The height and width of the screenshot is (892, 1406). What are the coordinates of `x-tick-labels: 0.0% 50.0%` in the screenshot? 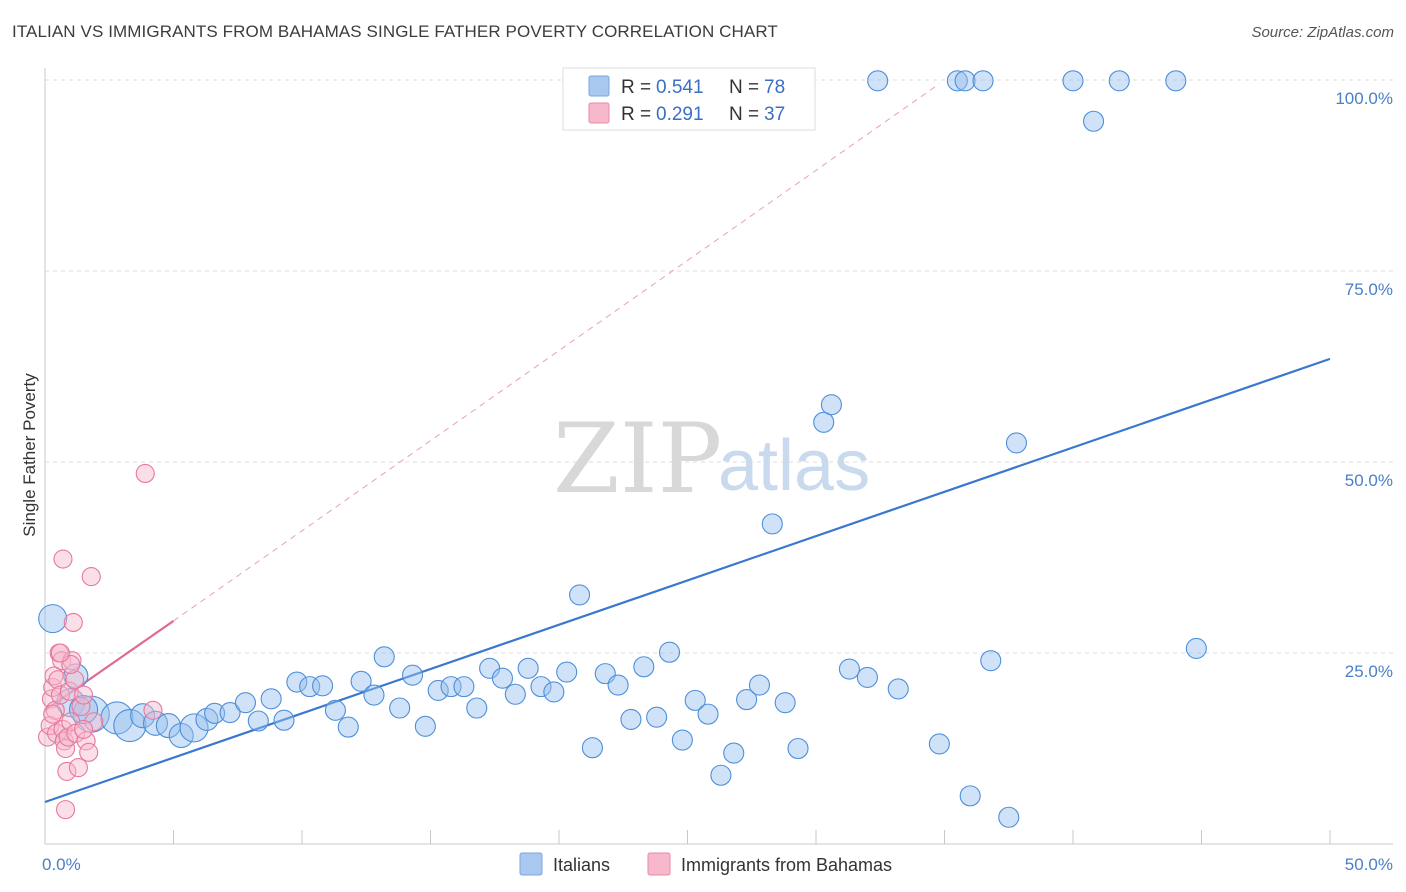 It's located at (717, 864).